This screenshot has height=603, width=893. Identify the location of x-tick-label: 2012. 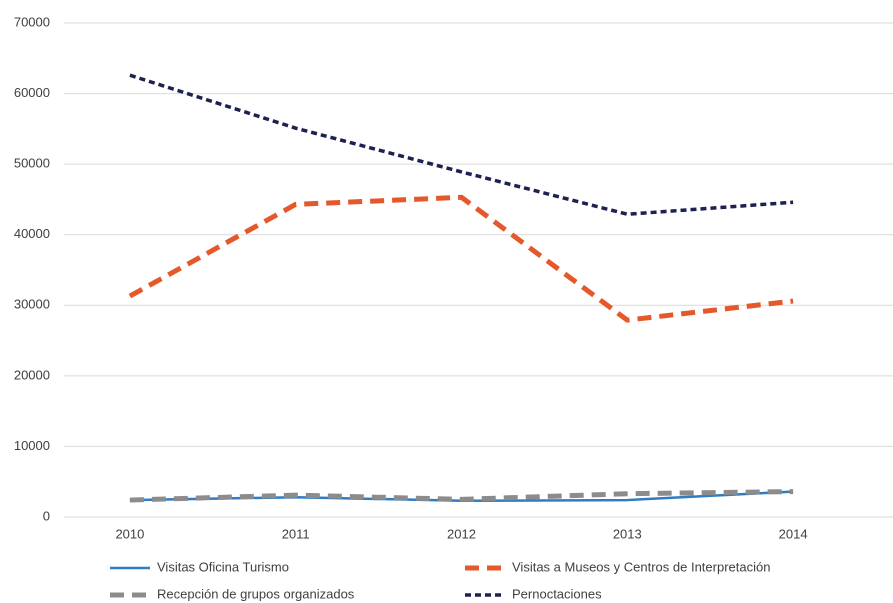
(461, 533).